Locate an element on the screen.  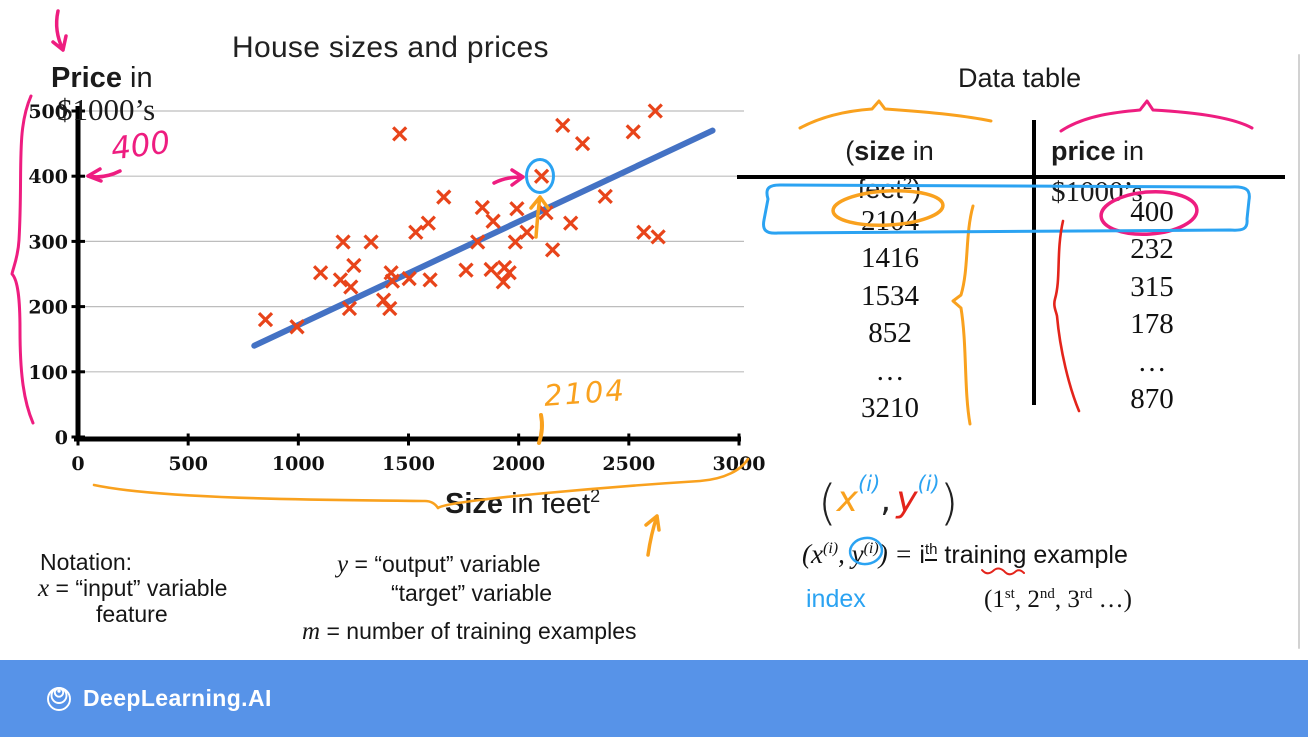
brand-name: DeepLearning.AI is located at coordinates (177, 698).